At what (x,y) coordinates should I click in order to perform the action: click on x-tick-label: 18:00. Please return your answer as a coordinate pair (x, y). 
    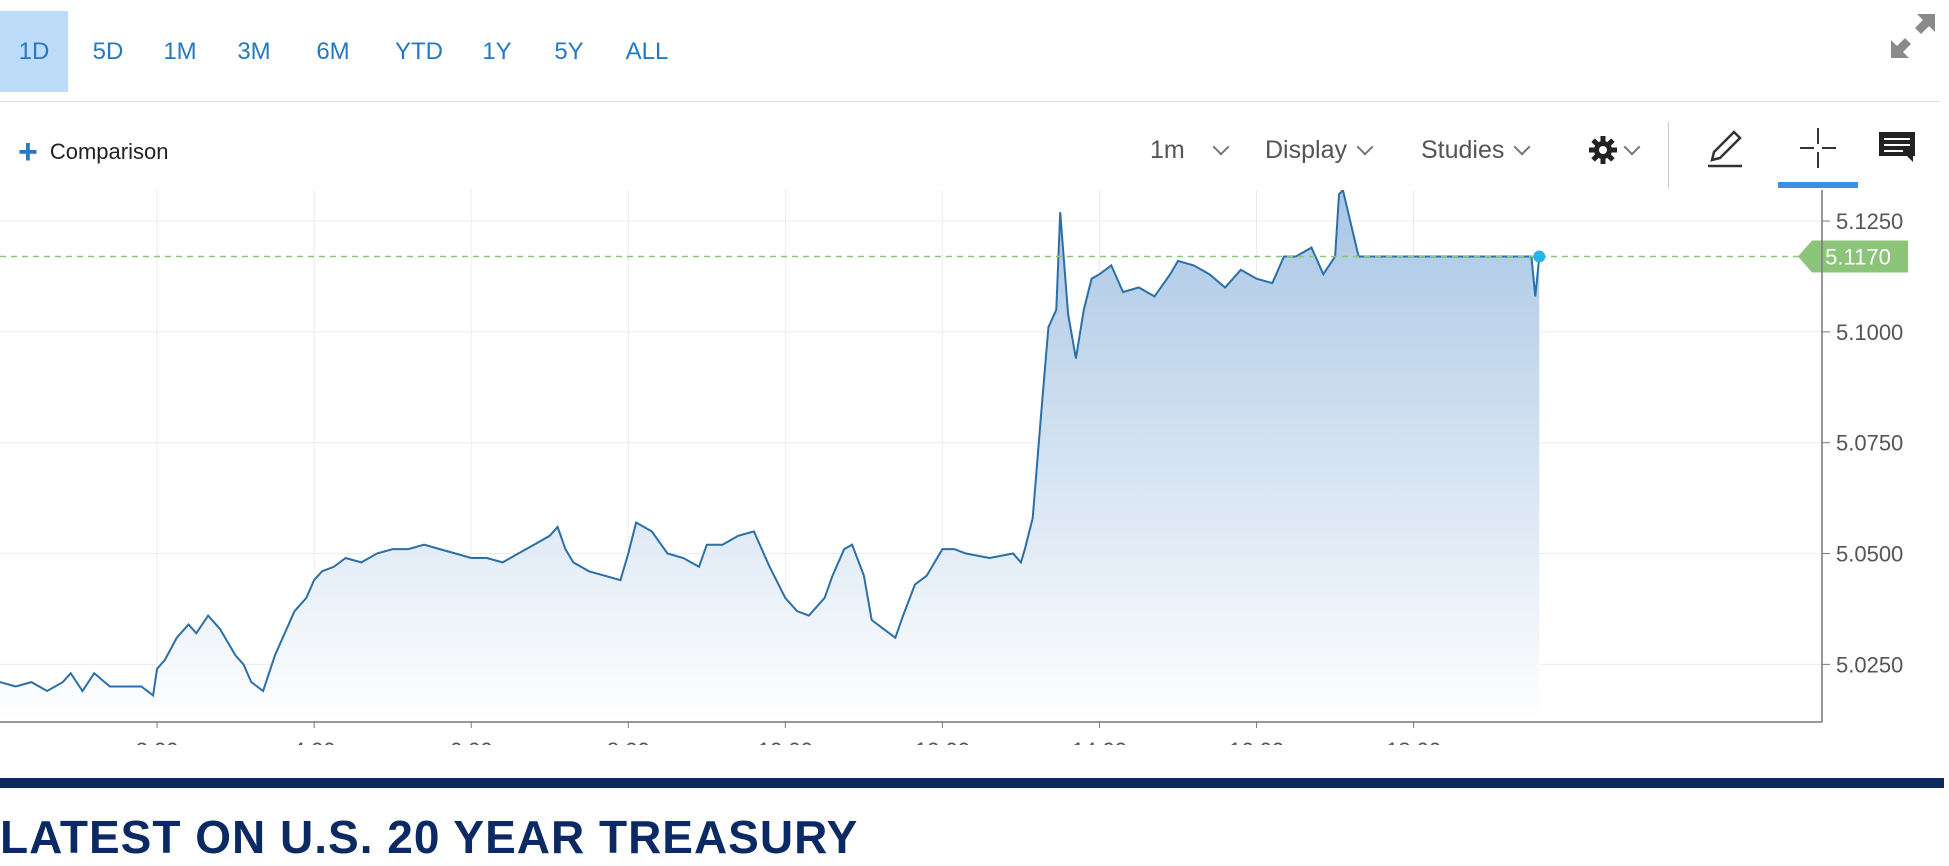
    Looking at the image, I should click on (1413, 741).